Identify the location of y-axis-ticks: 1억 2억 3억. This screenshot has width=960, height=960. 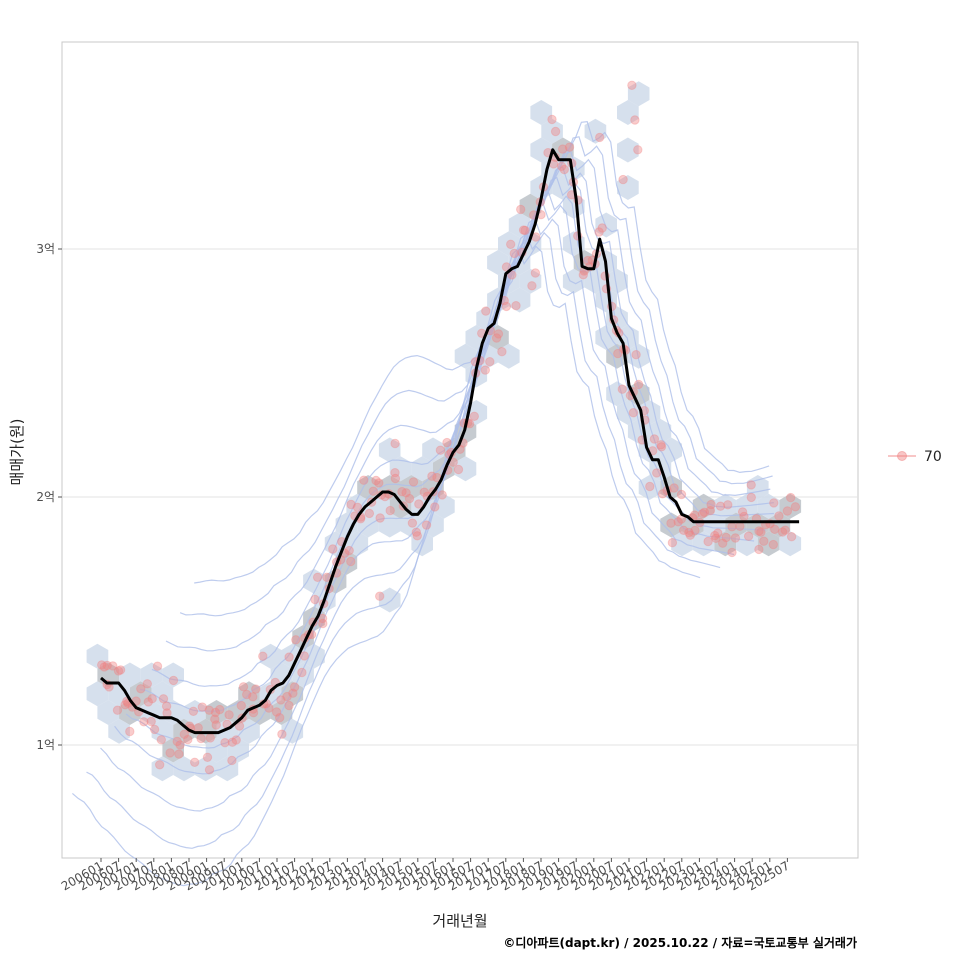
(49, 497).